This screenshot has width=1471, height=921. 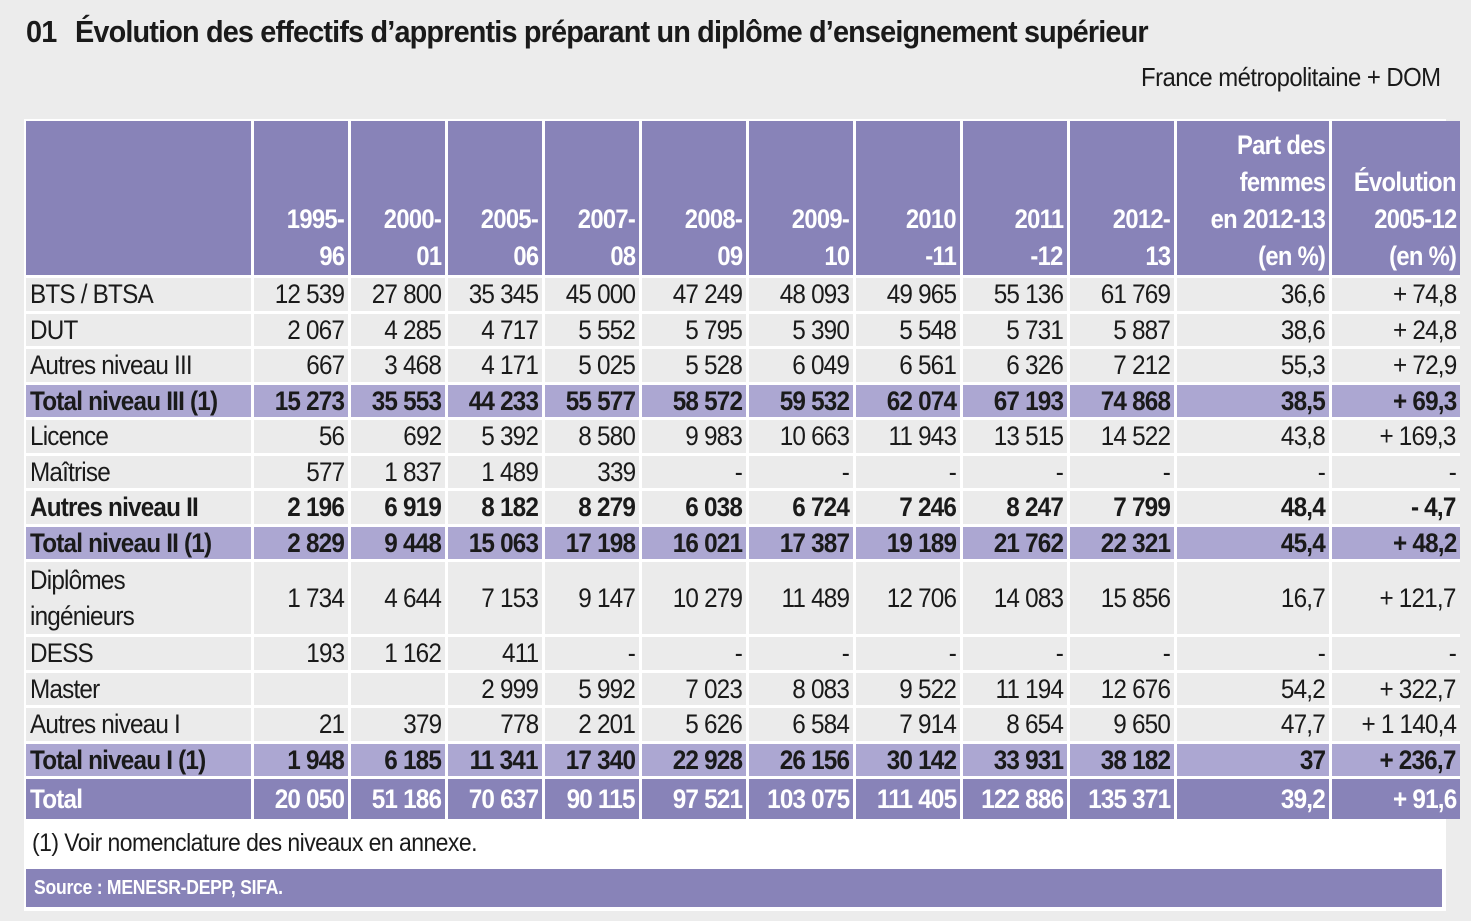 I want to click on table-cell: 55 136, so click(x=1015, y=296).